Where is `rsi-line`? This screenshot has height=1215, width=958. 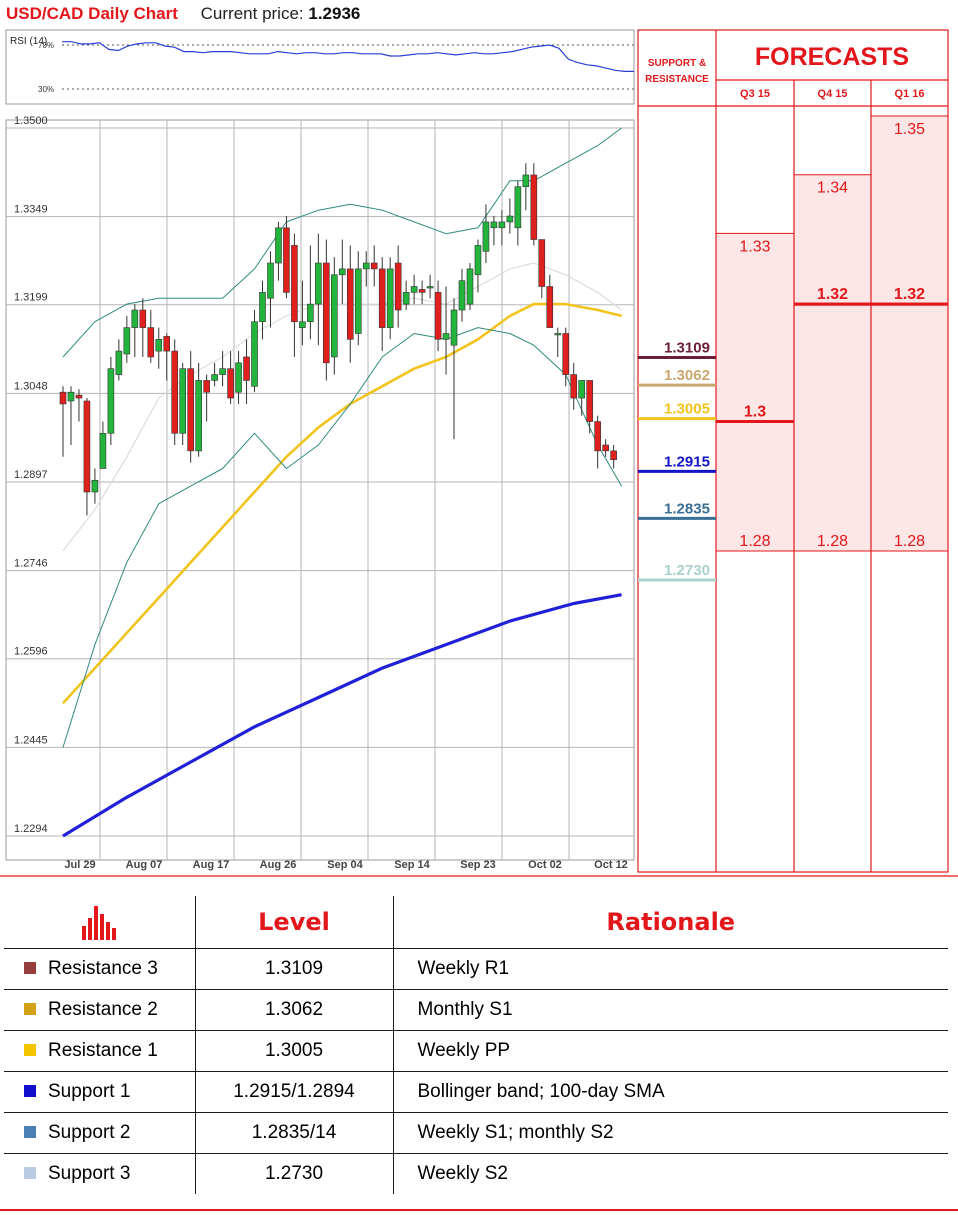
rsi-line is located at coordinates (348, 57).